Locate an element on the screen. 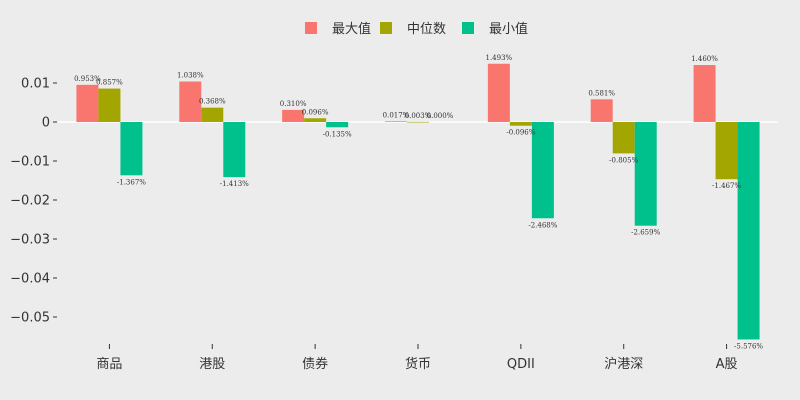 This screenshot has height=400, width=800. y-axis: 0.01 0 −0.01 −0.02 −0.03 −0.04 −0.05 is located at coordinates (33, 201).